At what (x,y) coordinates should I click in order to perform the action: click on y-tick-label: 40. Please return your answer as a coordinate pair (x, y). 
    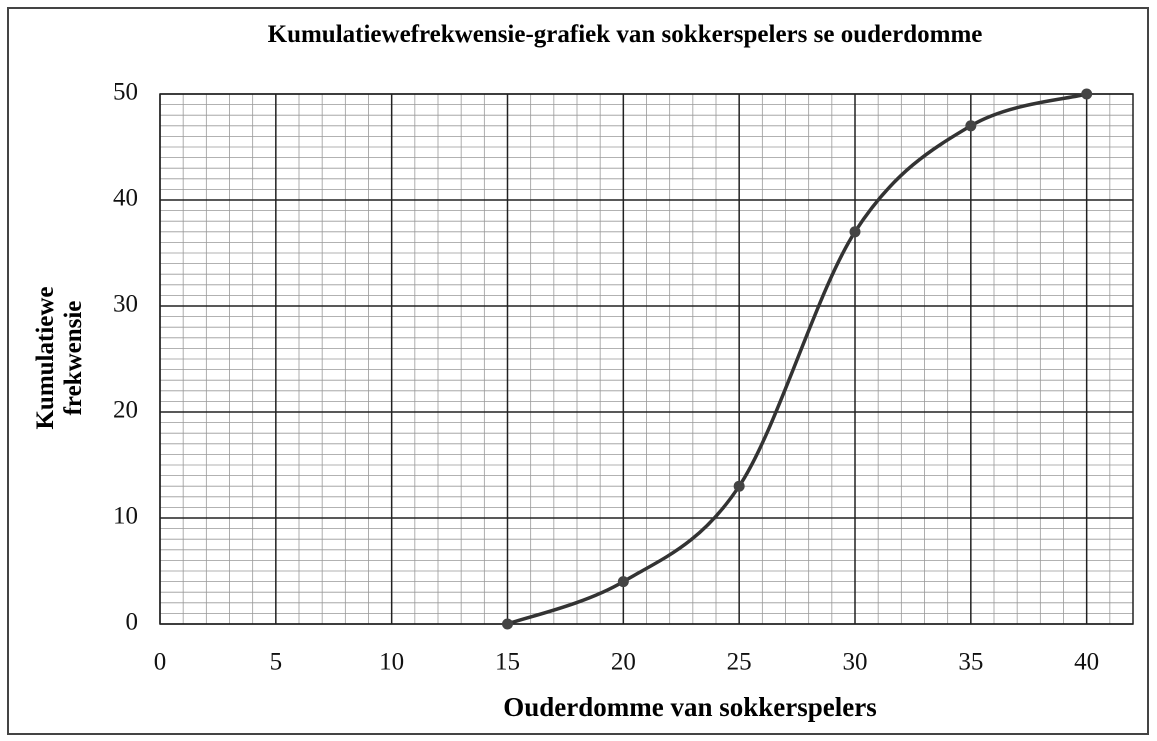
    Looking at the image, I should click on (125, 198).